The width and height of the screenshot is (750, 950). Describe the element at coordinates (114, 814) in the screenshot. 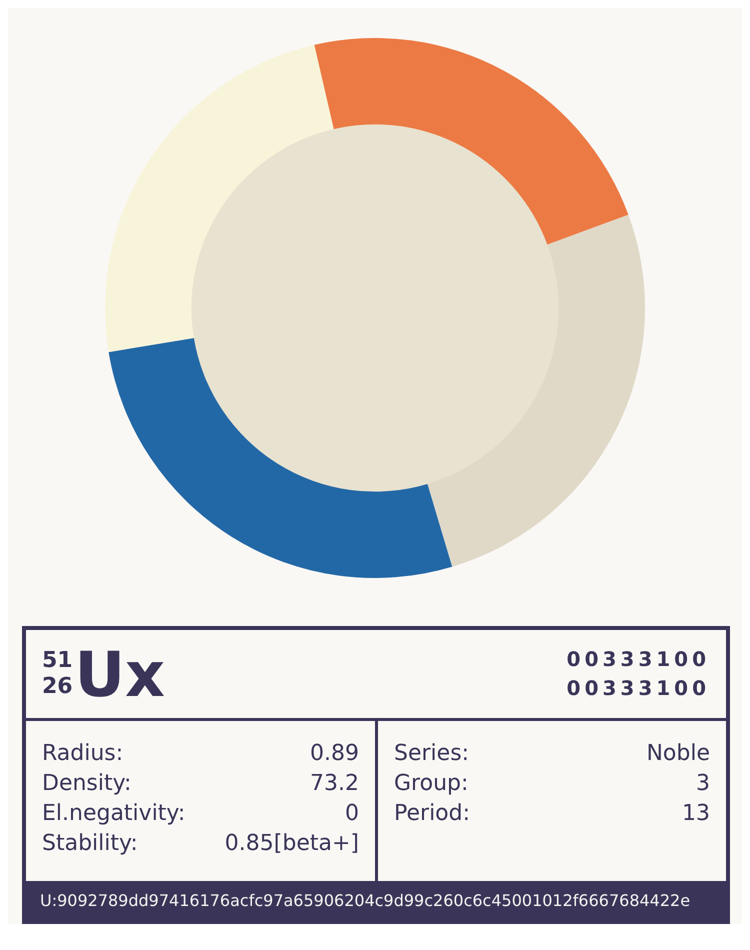

I see `text: El.negativity:` at that location.